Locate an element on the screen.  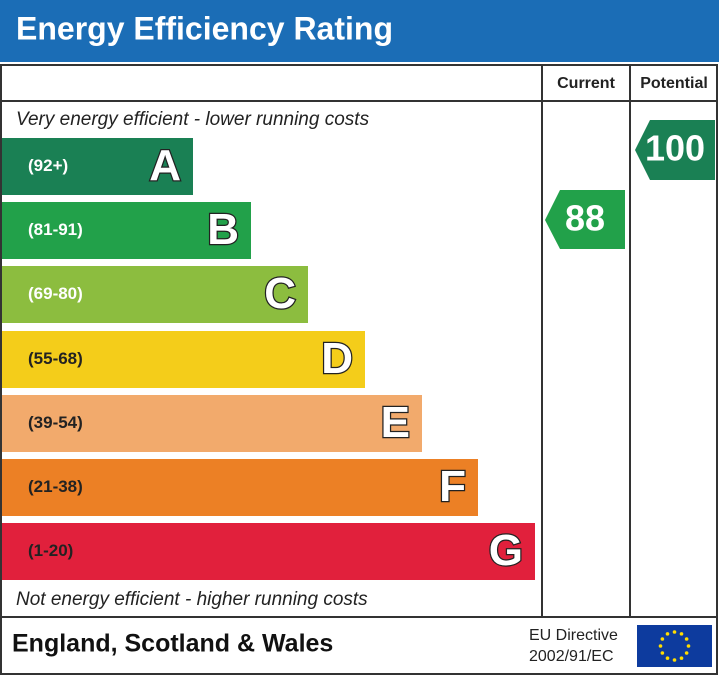
current-rating: 88 is located at coordinates (585, 218).